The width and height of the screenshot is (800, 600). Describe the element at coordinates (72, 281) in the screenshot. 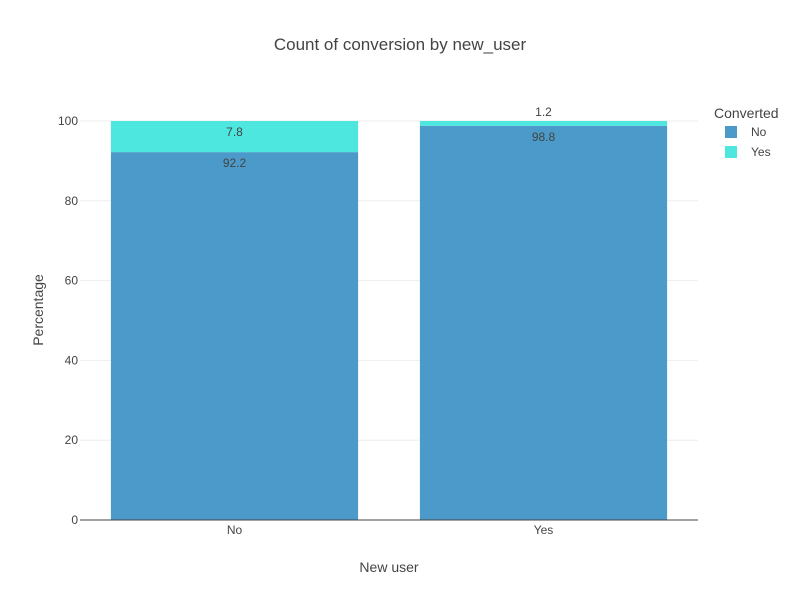

I see `y-tick-label: 60` at that location.